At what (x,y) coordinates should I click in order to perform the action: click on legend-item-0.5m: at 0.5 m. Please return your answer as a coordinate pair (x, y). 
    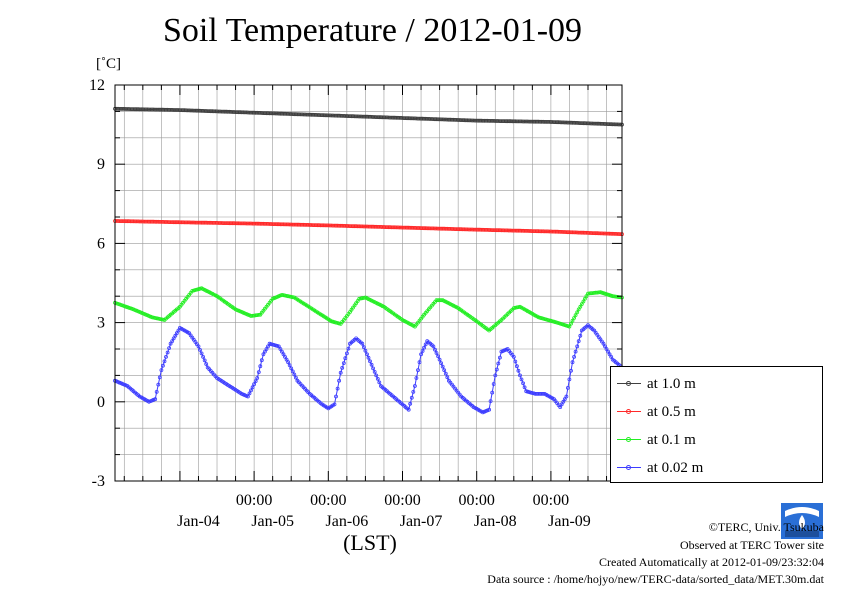
    Looking at the image, I should click on (656, 412).